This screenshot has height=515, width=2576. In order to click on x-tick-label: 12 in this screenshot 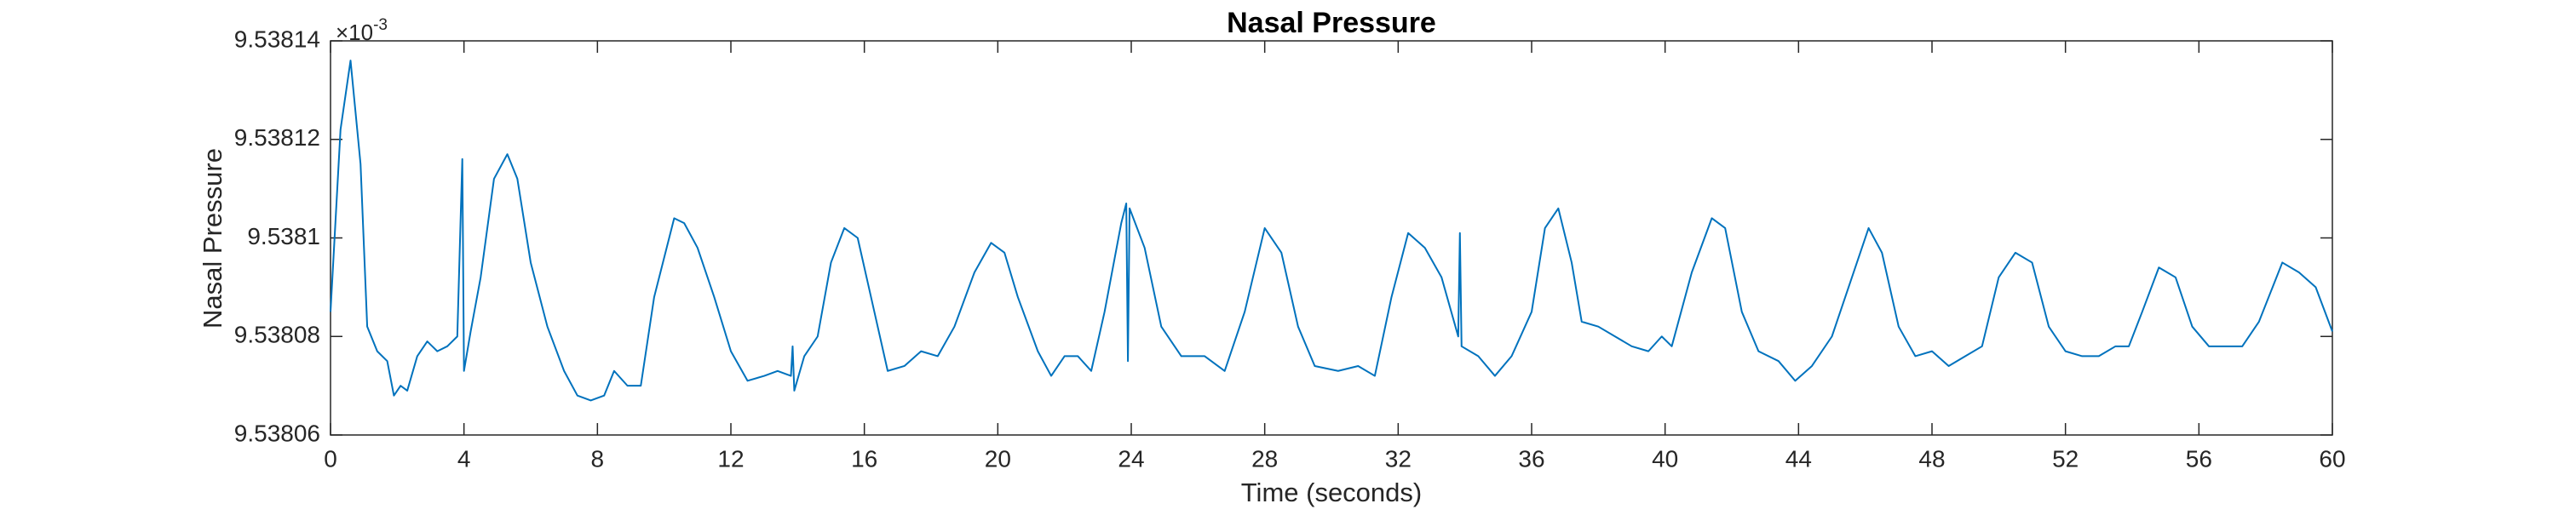, I will do `click(730, 458)`.